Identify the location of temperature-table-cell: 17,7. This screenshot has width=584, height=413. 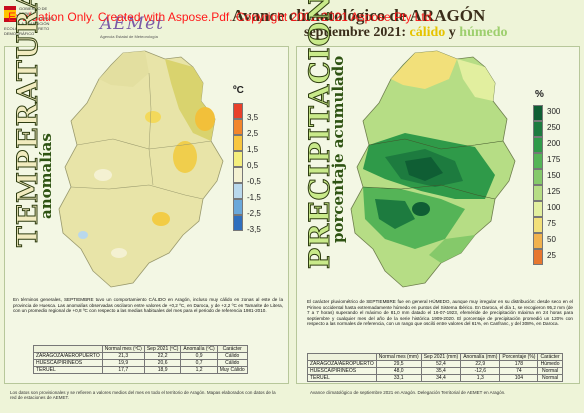
(123, 370).